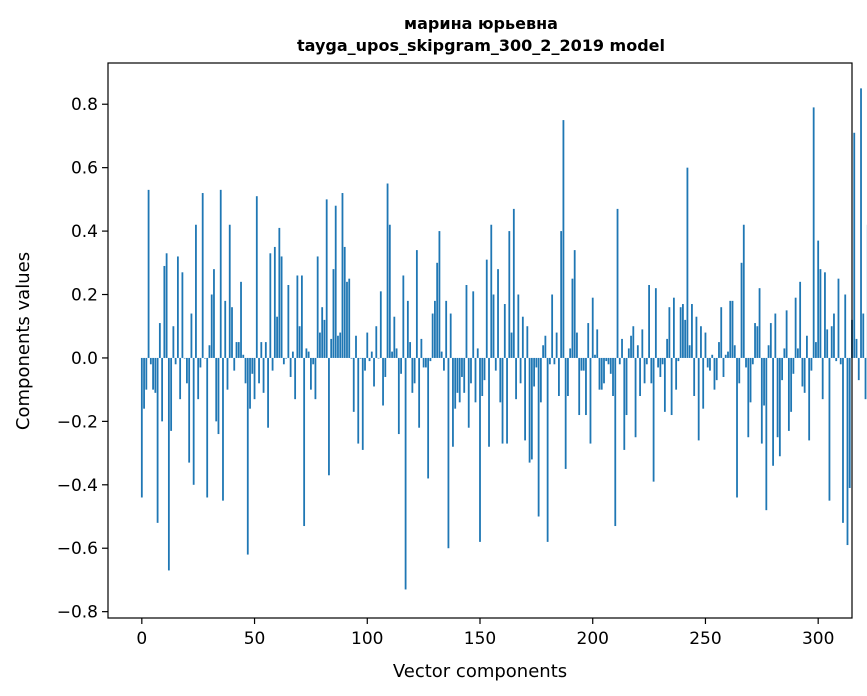  What do you see at coordinates (481, 23) in the screenshot?
I see `chart-title: марина юрьевна` at bounding box center [481, 23].